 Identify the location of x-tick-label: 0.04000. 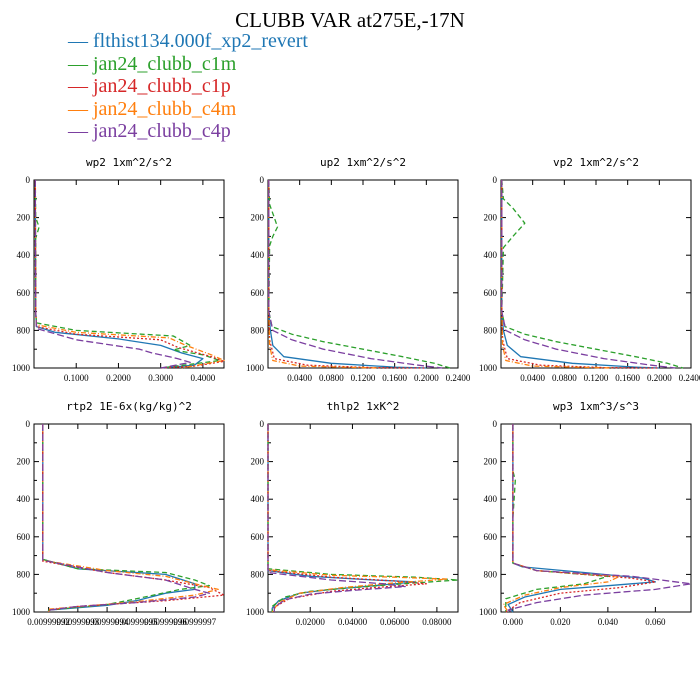
(353, 622).